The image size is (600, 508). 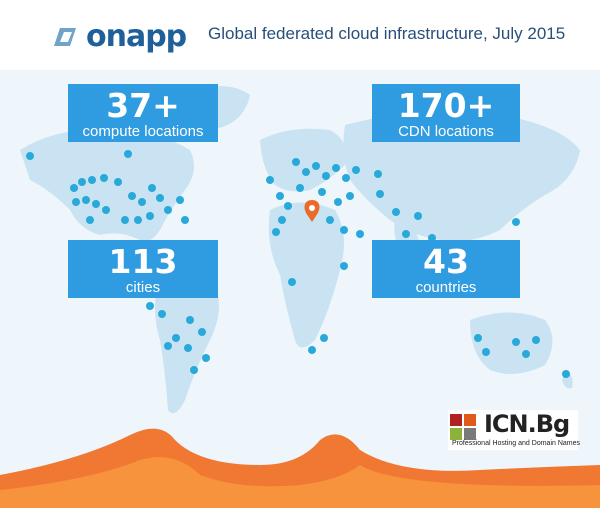 What do you see at coordinates (143, 105) in the screenshot?
I see `stat-value: 37+` at bounding box center [143, 105].